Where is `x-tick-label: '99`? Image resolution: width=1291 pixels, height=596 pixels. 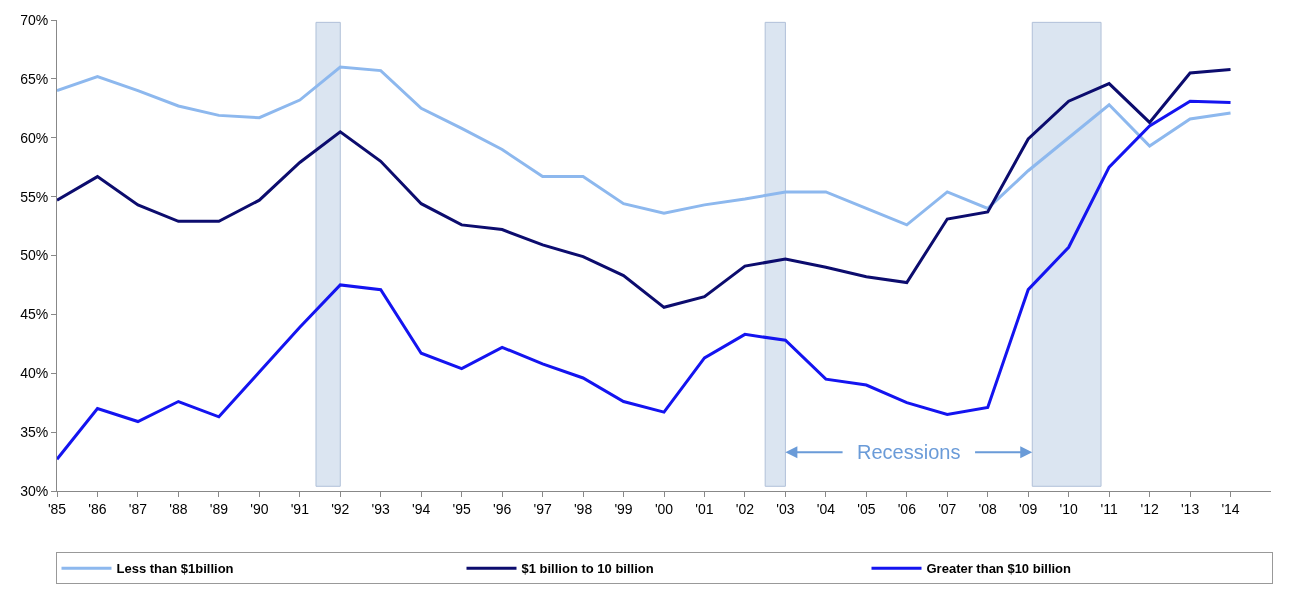 x-tick-label: '99 is located at coordinates (623, 508).